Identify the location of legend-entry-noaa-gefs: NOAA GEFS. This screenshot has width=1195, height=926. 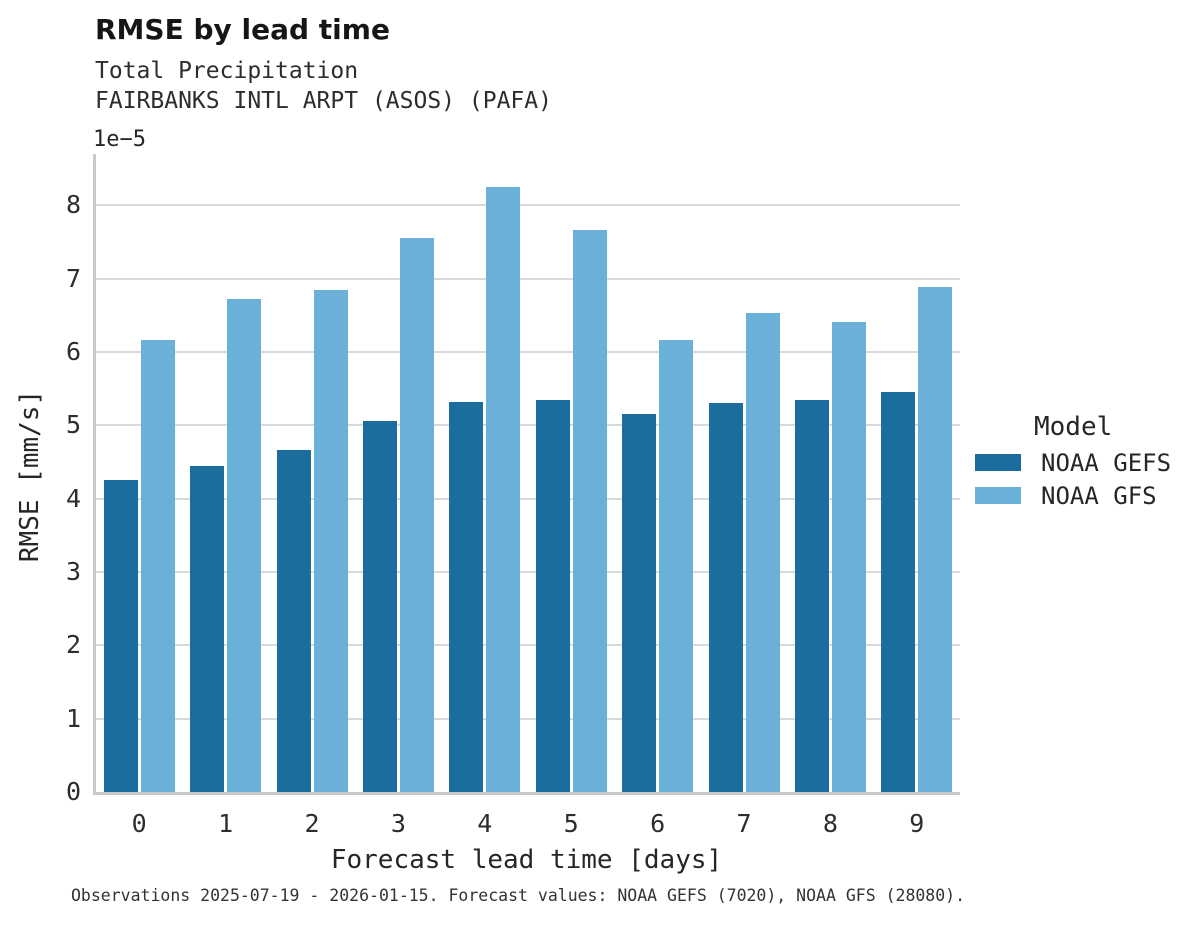
(1073, 462).